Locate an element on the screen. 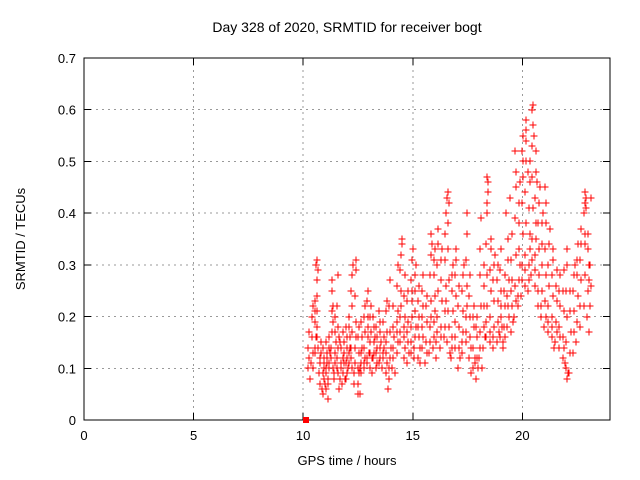  y-axis-label: SRMTID / TECUs is located at coordinates (20, 238).